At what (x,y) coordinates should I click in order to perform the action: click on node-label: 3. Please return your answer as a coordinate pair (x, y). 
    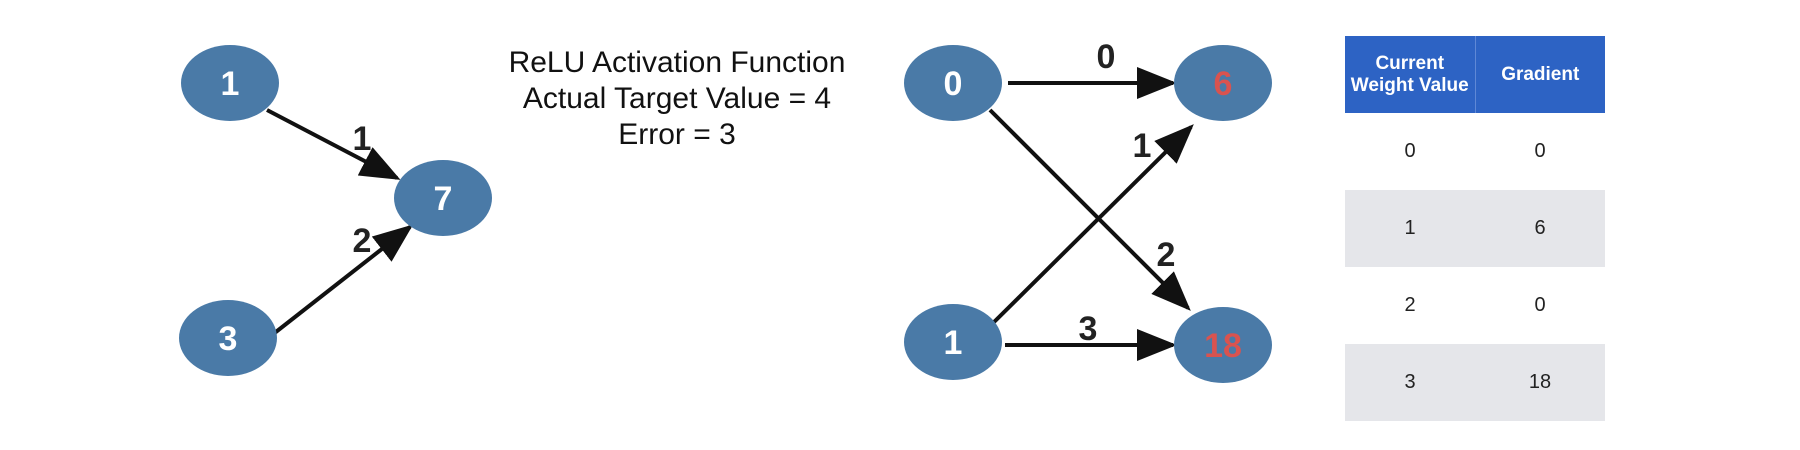
    Looking at the image, I should click on (228, 339).